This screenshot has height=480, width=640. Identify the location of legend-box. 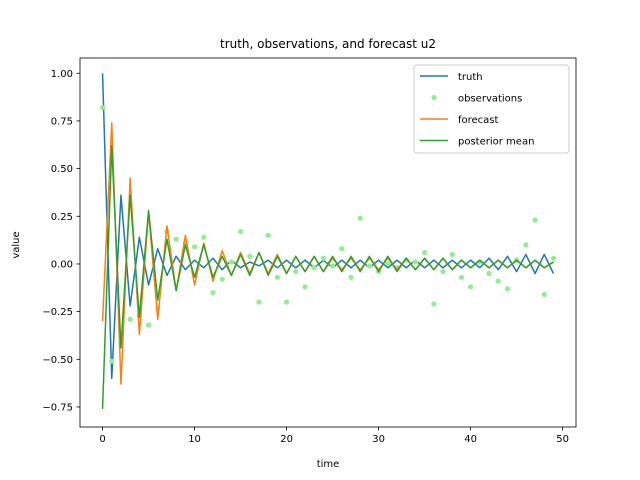
(491, 109).